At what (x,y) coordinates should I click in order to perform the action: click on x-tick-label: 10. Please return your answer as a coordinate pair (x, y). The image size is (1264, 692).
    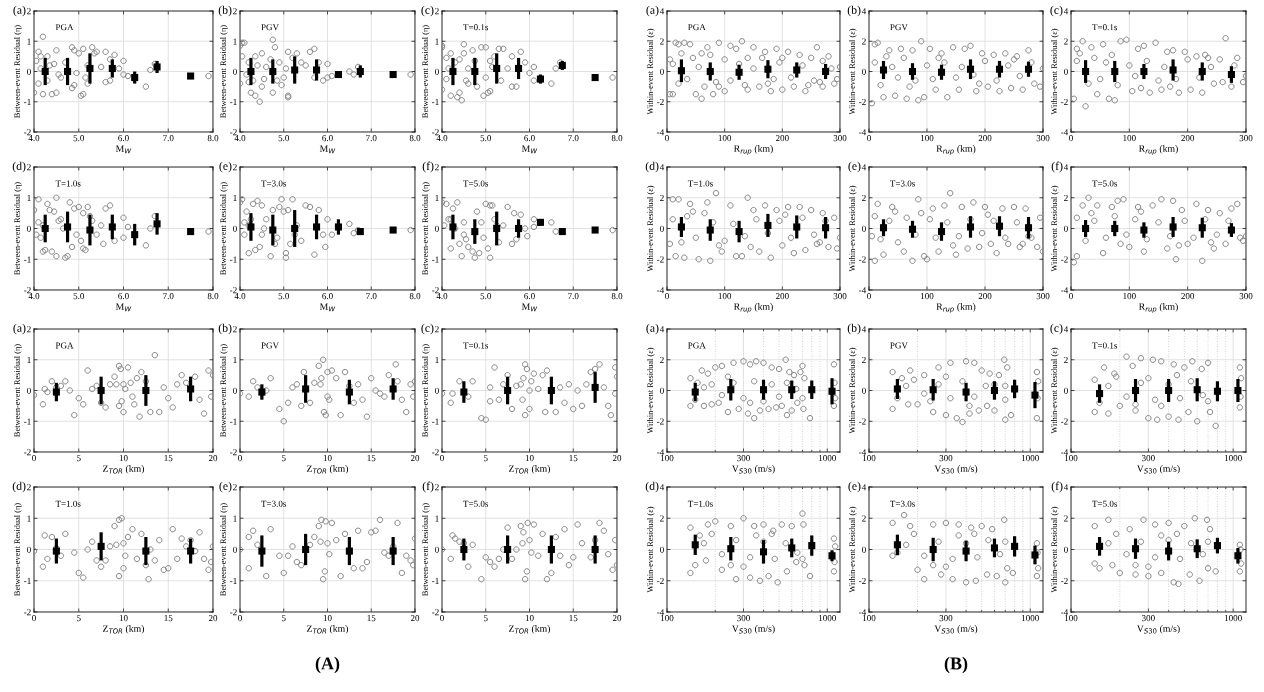
    Looking at the image, I should click on (123, 618).